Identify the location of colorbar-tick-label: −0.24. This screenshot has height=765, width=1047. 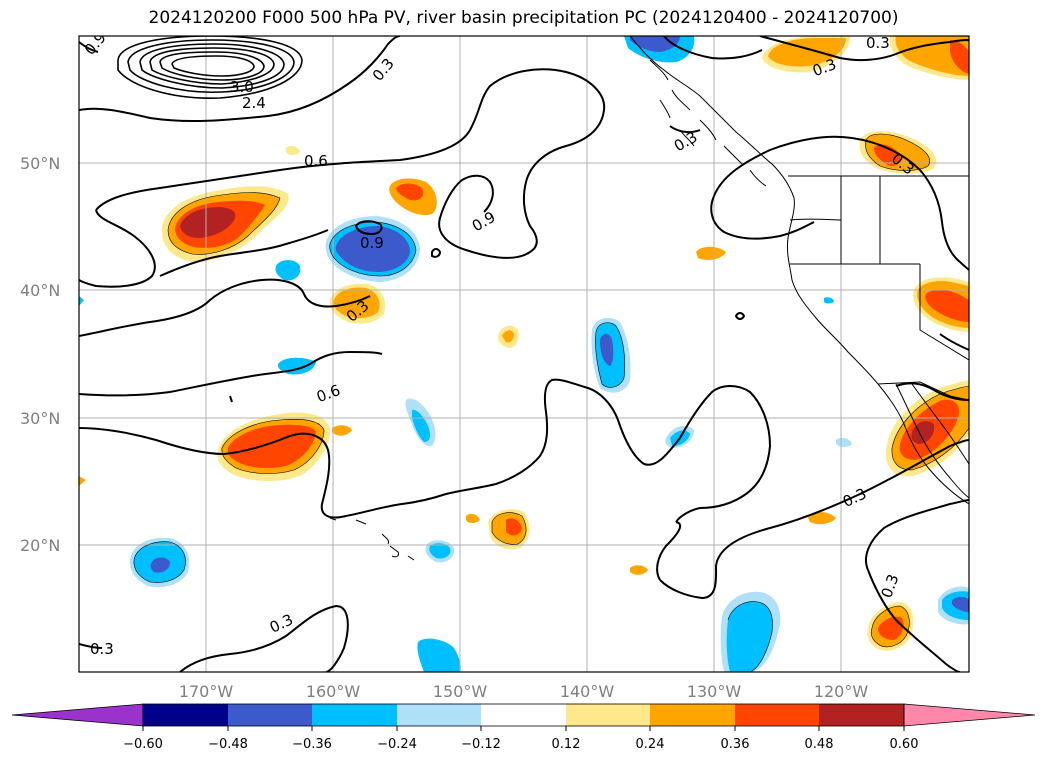
(397, 744).